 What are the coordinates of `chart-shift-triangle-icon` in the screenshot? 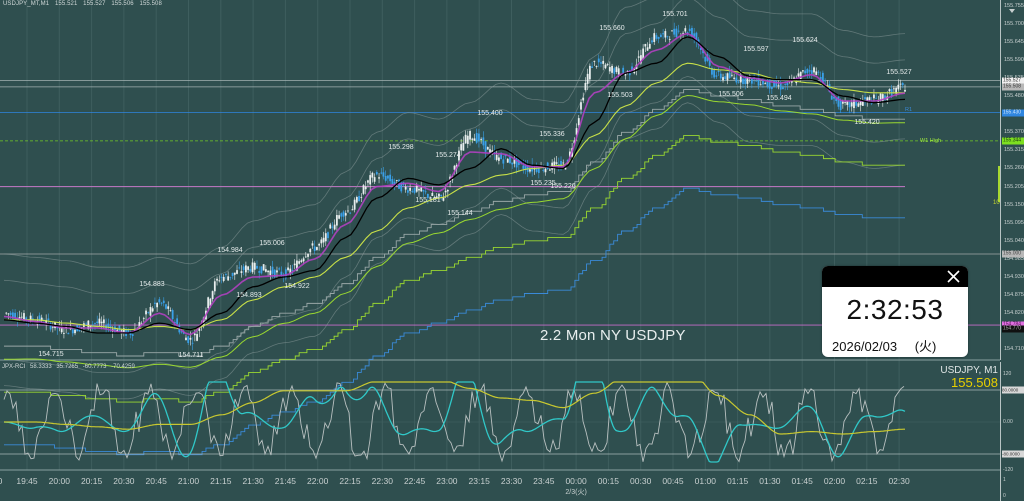 It's located at (1012, 6).